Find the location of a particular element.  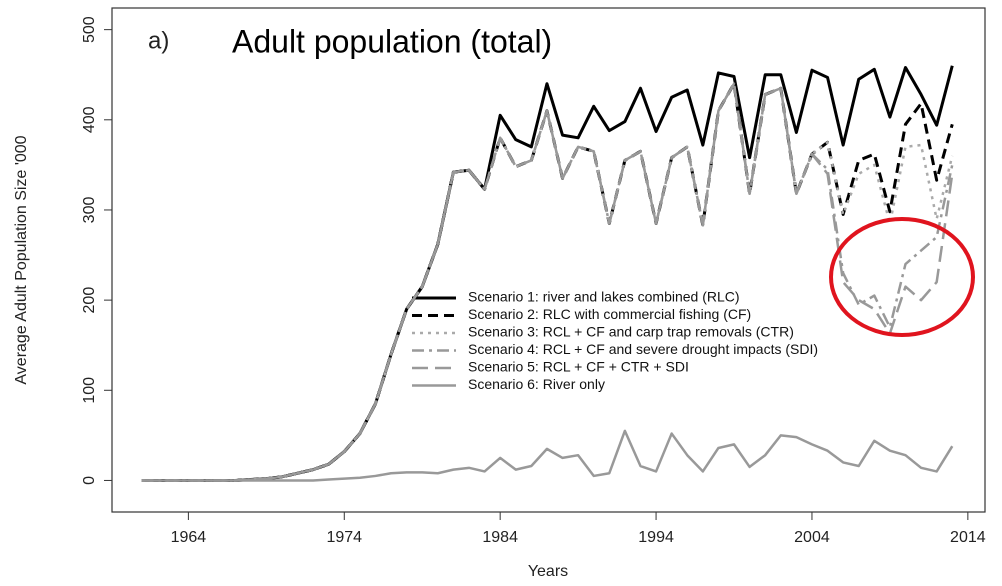

chart-title: Adult population (total) is located at coordinates (392, 41).